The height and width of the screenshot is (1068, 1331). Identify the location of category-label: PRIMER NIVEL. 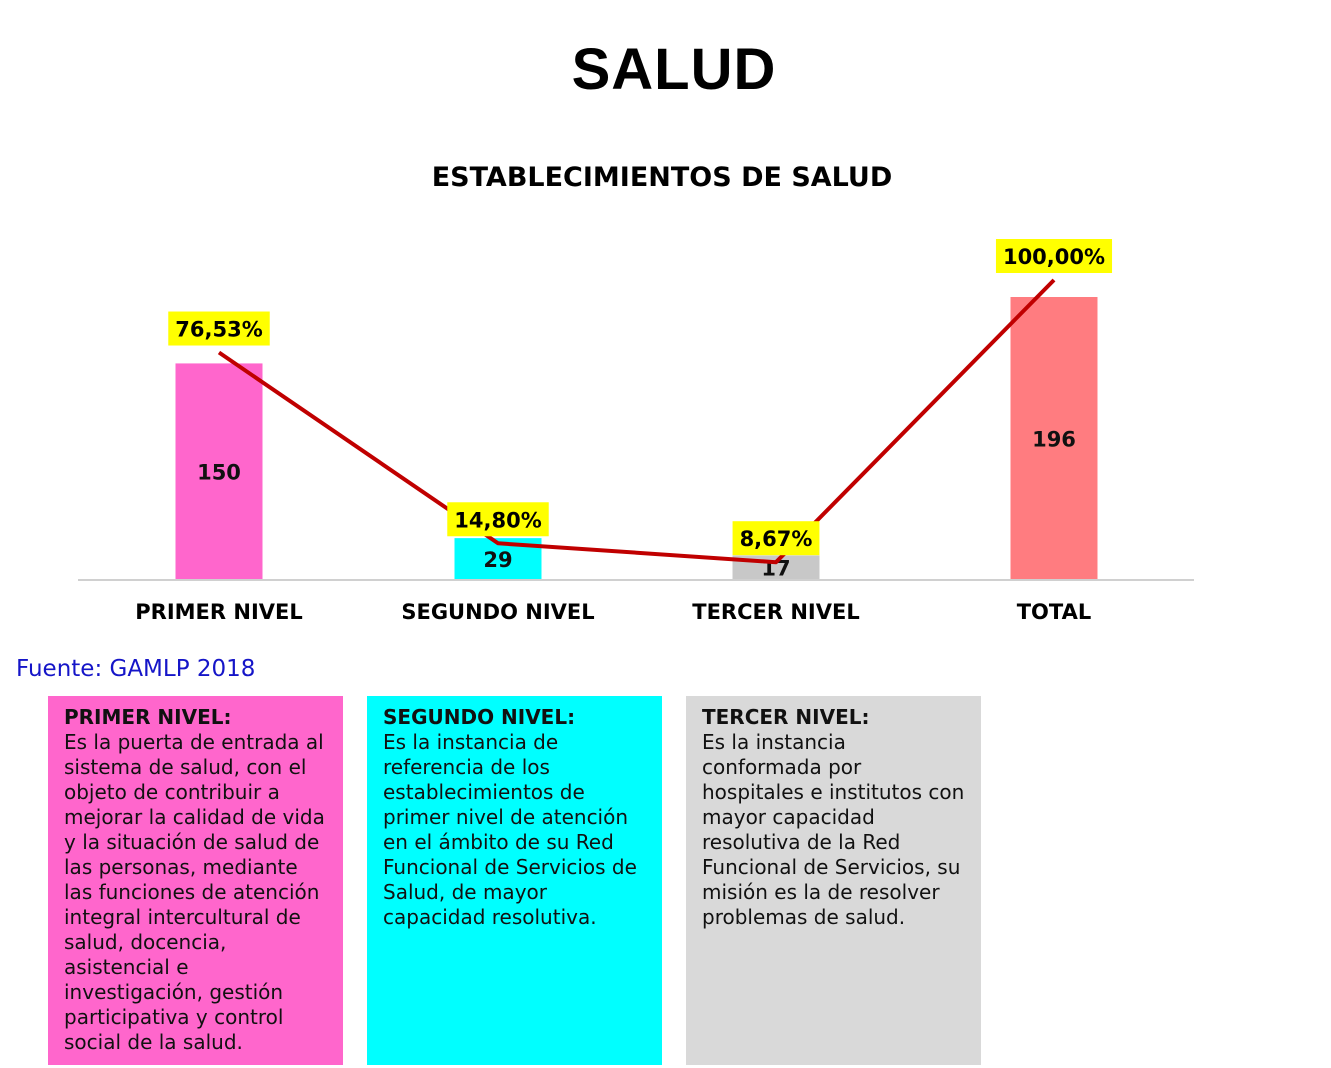
(218, 612).